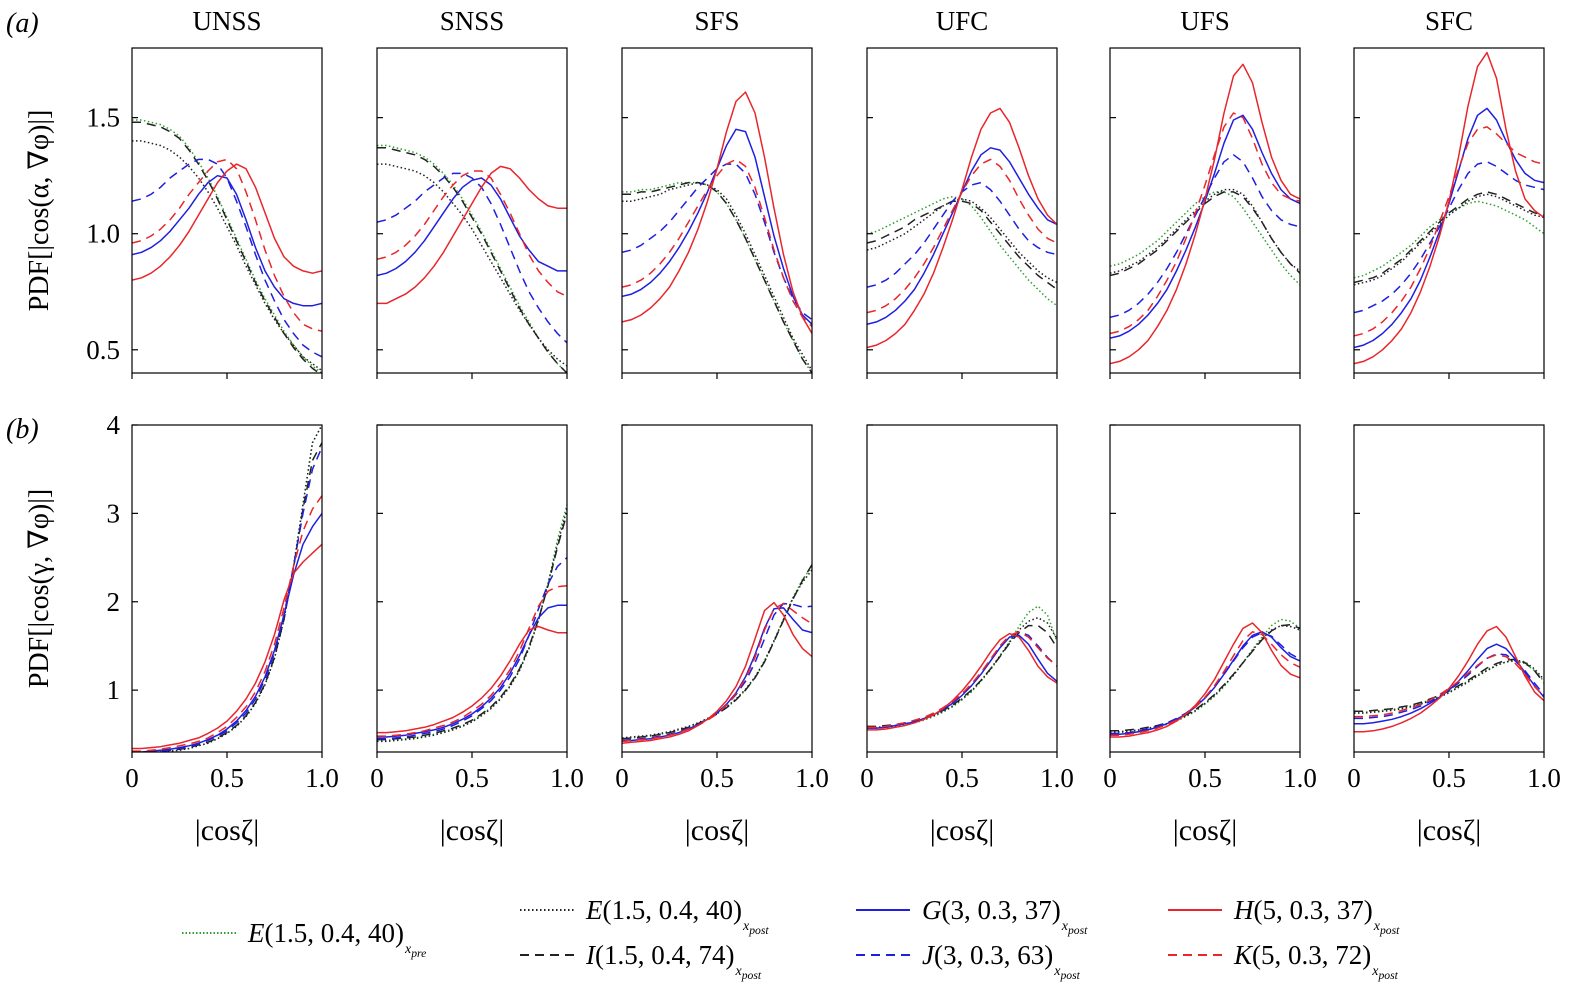 The height and width of the screenshot is (999, 1579). I want to click on panel-label-b: (b), so click(22, 429).